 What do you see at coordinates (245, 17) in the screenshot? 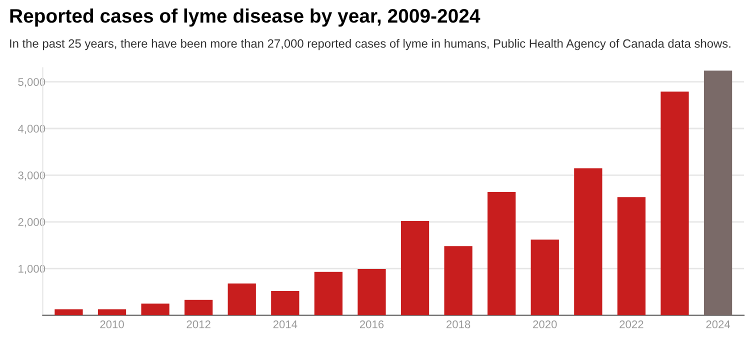
I see `chart-title: Reported cases of lyme disease by year, 2009-2024` at bounding box center [245, 17].